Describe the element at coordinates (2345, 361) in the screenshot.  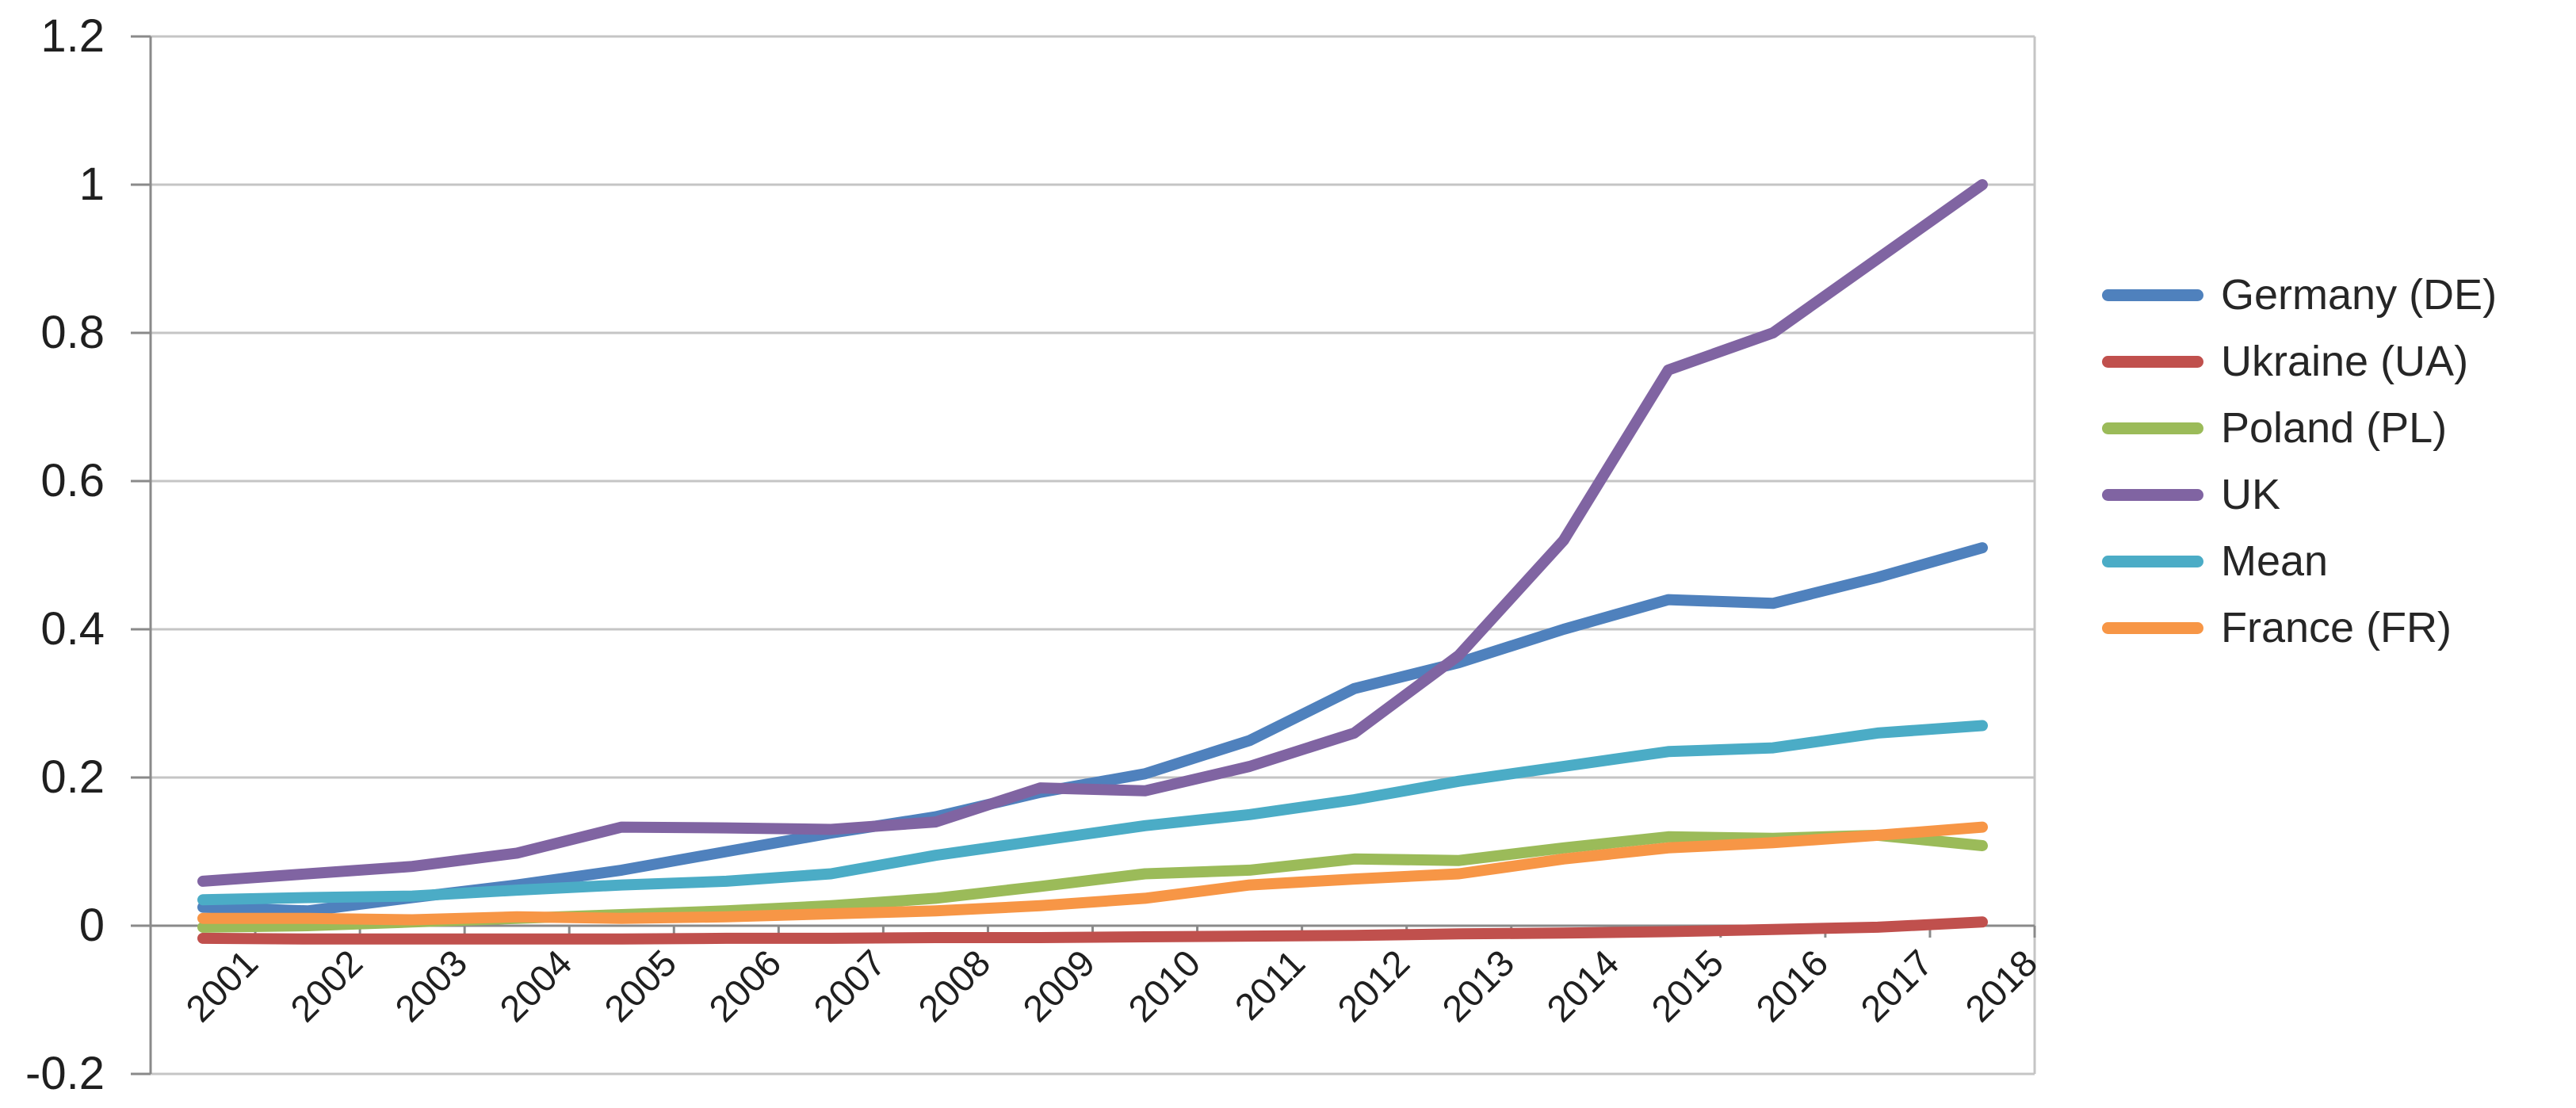
I see `legend-label: Ukraine (UA)` at that location.